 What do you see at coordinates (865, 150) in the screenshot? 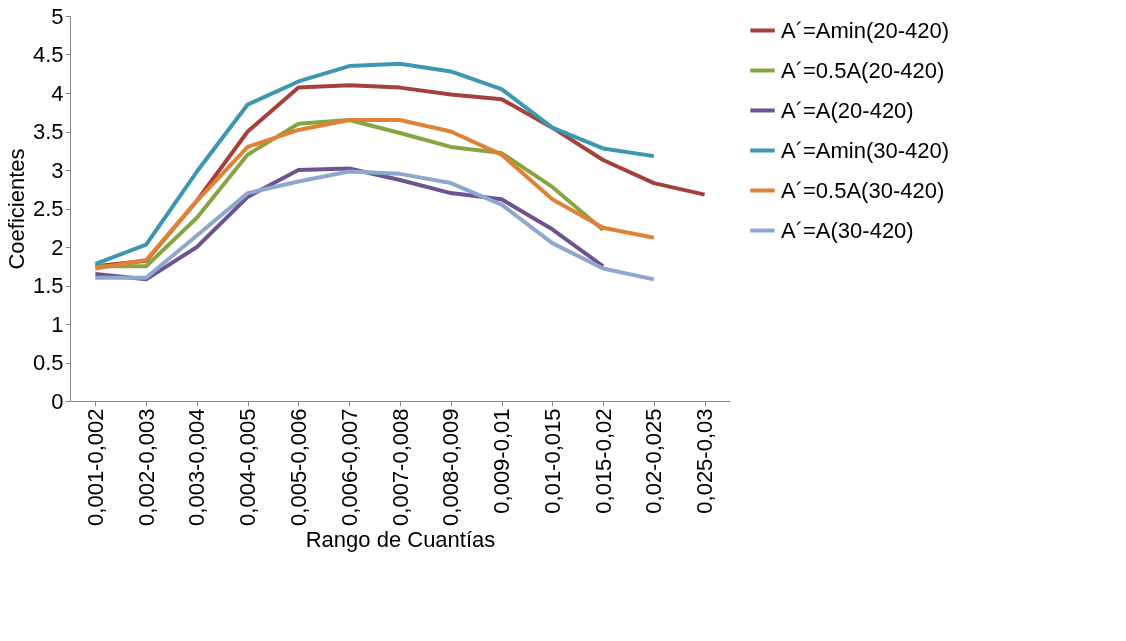
I see `legend-label: A´=Amin(30-420)` at bounding box center [865, 150].